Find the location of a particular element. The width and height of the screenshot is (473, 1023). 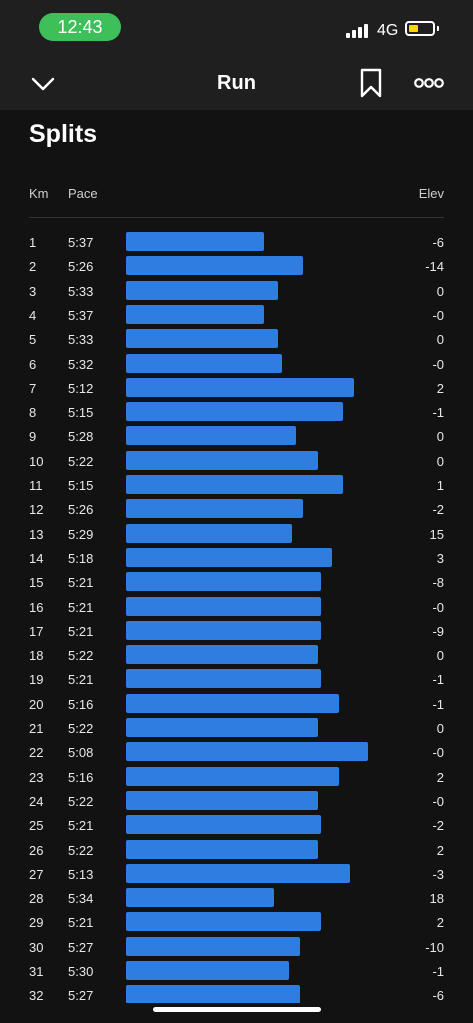

more-dots-icon is located at coordinates (429, 83).